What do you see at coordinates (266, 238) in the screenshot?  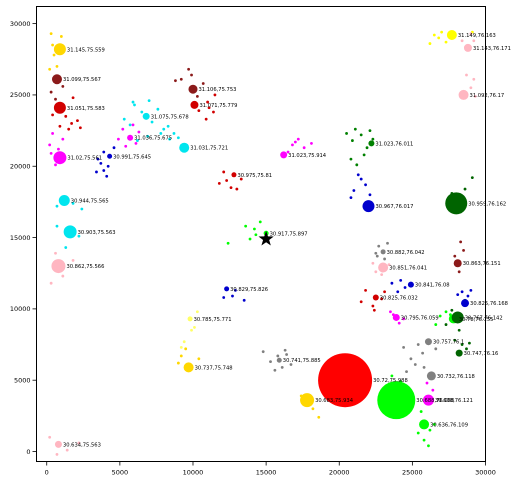 I see `reference-star` at bounding box center [266, 238].